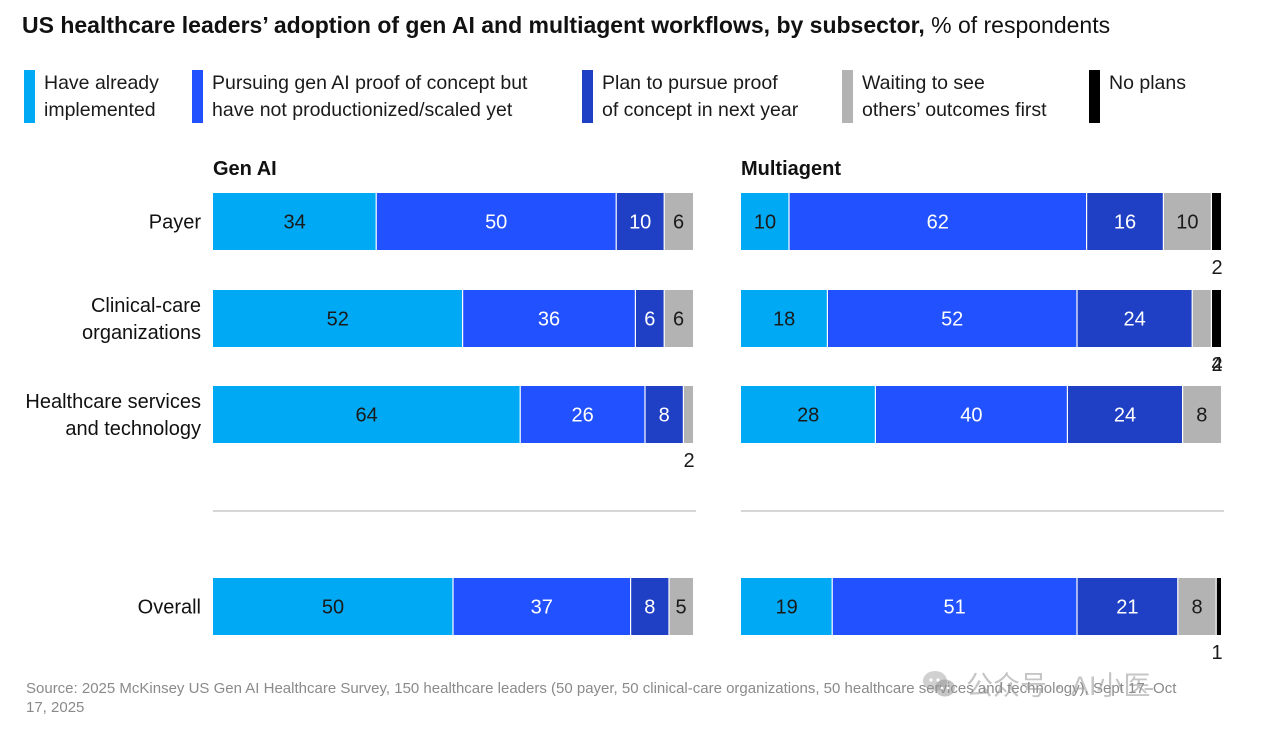  Describe the element at coordinates (146, 306) in the screenshot. I see `category-label: Clinical-care` at that location.